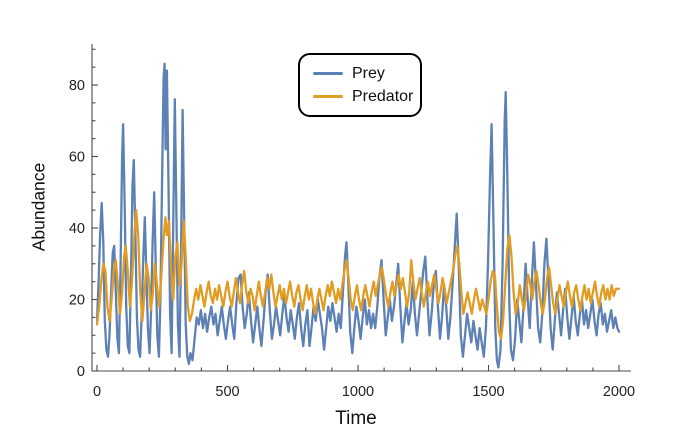 The image size is (680, 443). Describe the element at coordinates (360, 85) in the screenshot. I see `legend: Prey Predator` at that location.